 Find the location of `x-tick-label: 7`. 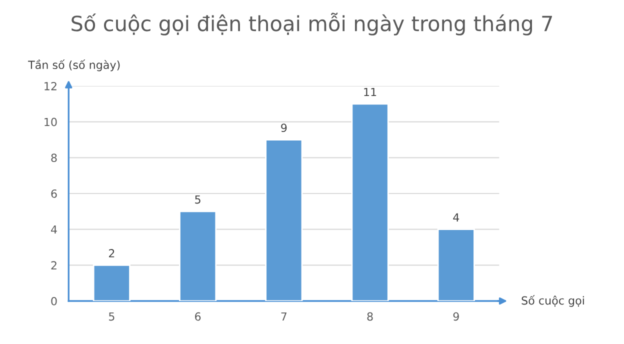

x-tick-label: 7 is located at coordinates (284, 316).